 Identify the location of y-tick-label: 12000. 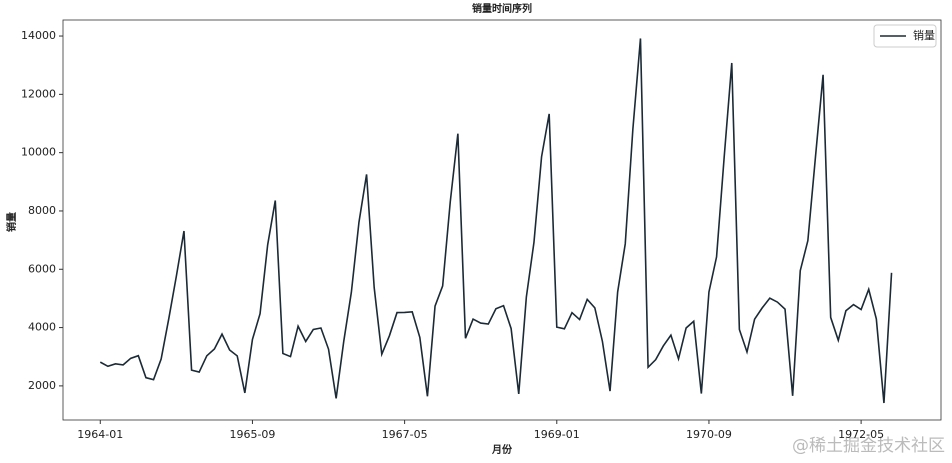
(38, 93).